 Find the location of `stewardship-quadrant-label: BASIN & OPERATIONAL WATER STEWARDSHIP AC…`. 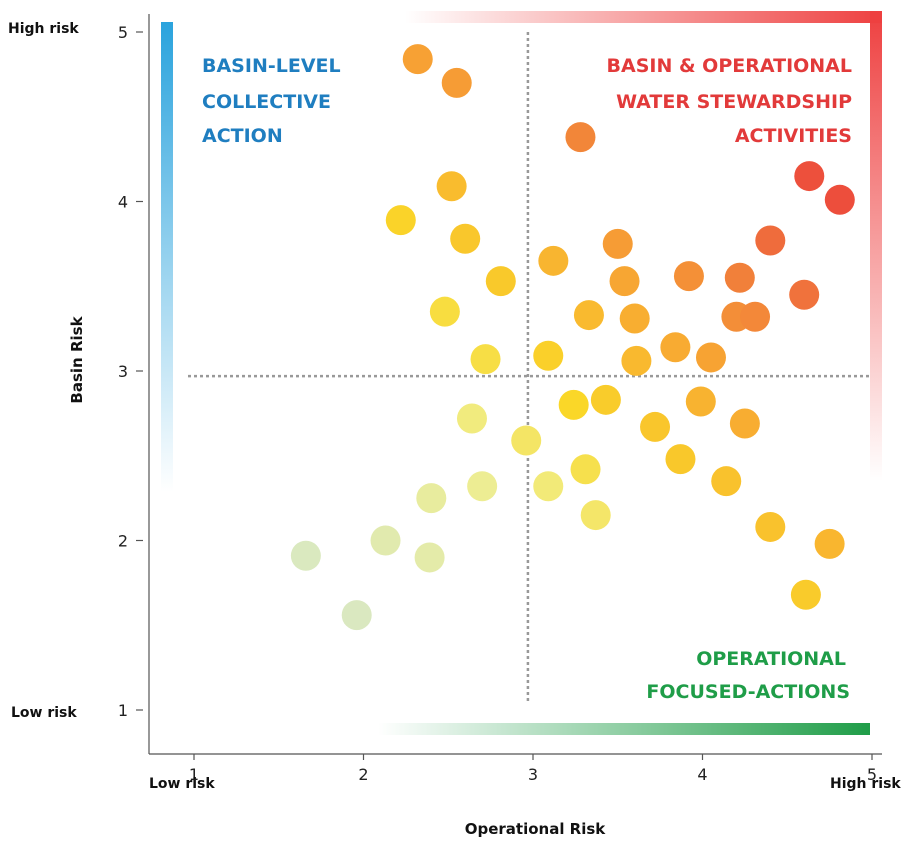

stewardship-quadrant-label: BASIN & OPERATIONAL WATER STEWARDSHIP AC… is located at coordinates (730, 101).